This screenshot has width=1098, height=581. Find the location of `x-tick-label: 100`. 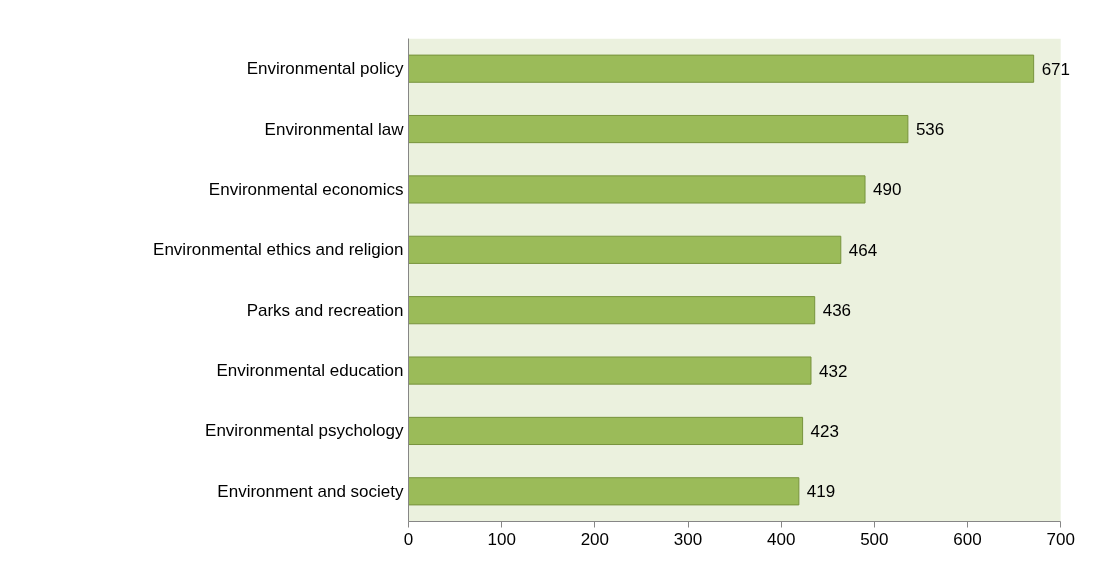

x-tick-label: 100 is located at coordinates (501, 539).